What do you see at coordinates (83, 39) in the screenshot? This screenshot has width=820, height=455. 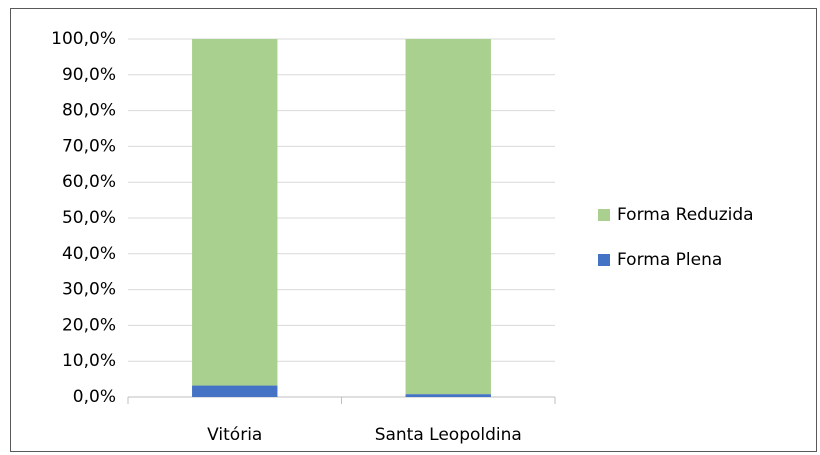 I see `y-tick-label: 100,0%` at bounding box center [83, 39].